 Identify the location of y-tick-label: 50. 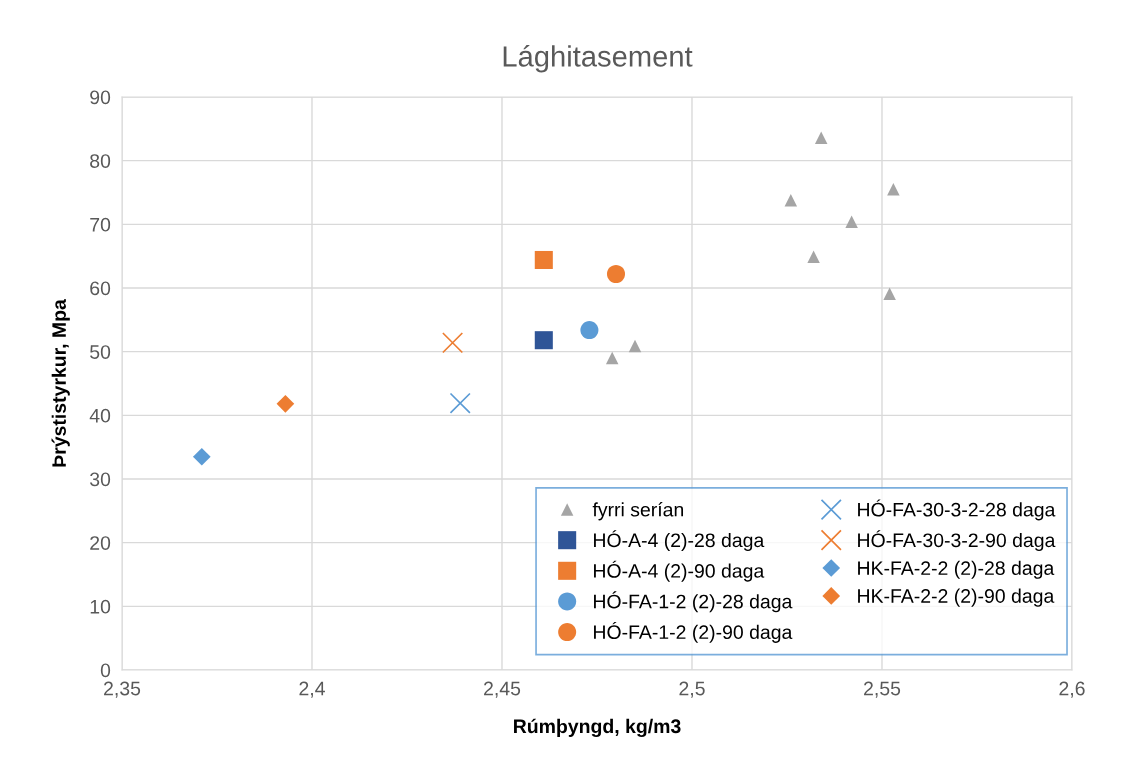
(100, 352).